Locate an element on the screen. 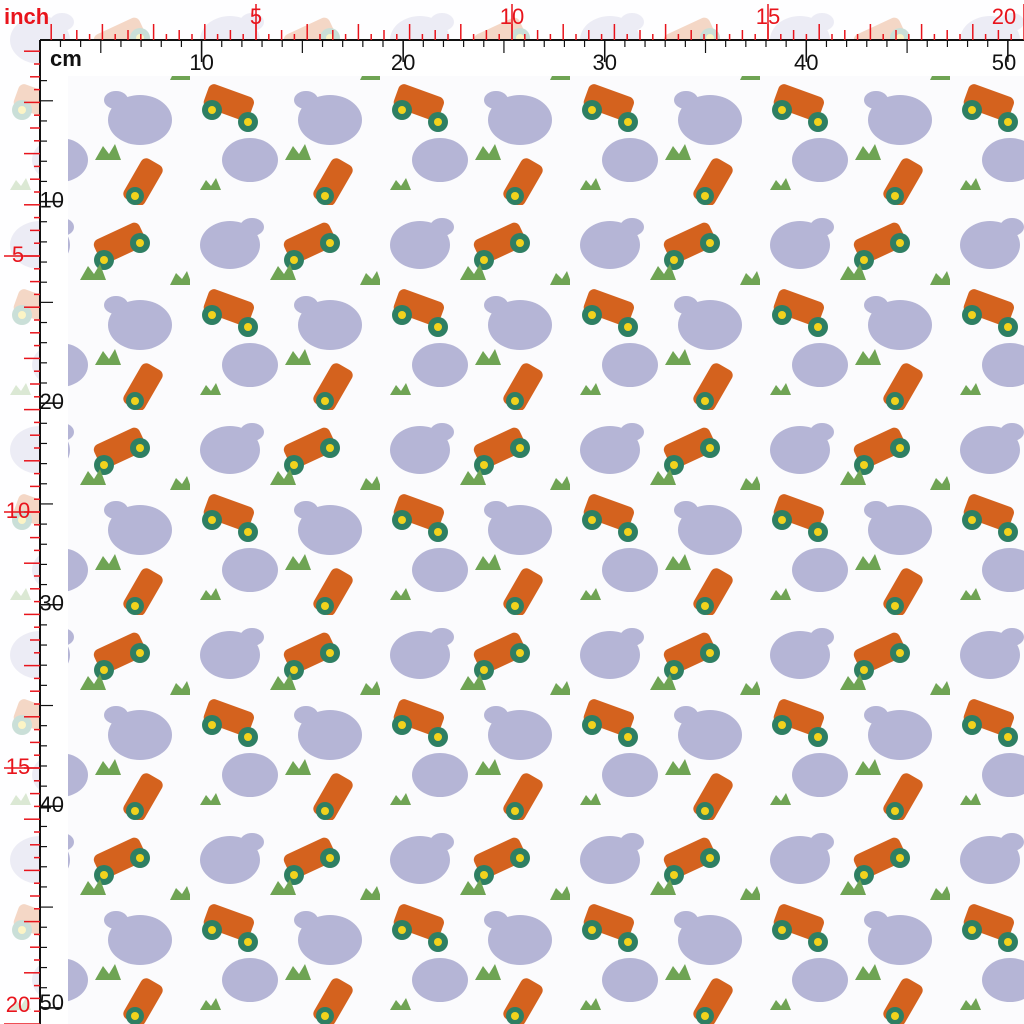 The width and height of the screenshot is (1024, 1024). inch-unit-label: inch is located at coordinates (26, 16).